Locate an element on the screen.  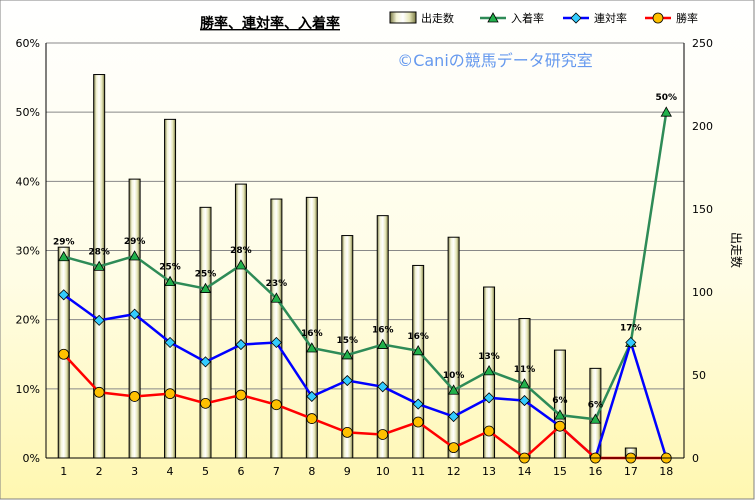
legend-item: 出走数 is located at coordinates (421, 18).